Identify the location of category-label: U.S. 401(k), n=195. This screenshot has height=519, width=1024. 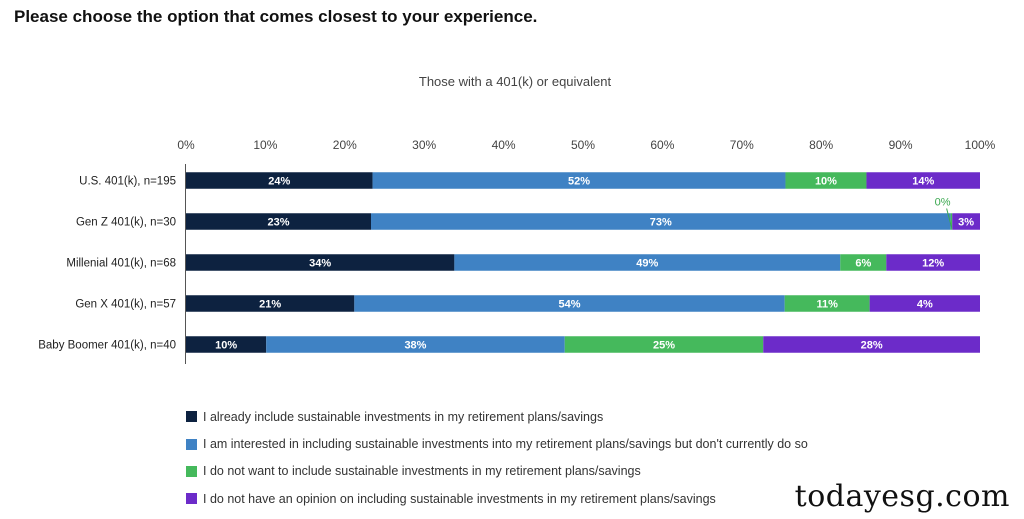
(127, 182).